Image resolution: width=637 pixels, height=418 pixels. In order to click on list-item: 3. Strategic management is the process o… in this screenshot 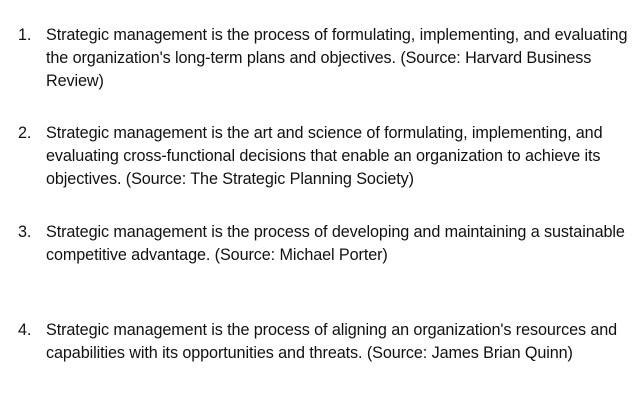, I will do `click(324, 244)`.